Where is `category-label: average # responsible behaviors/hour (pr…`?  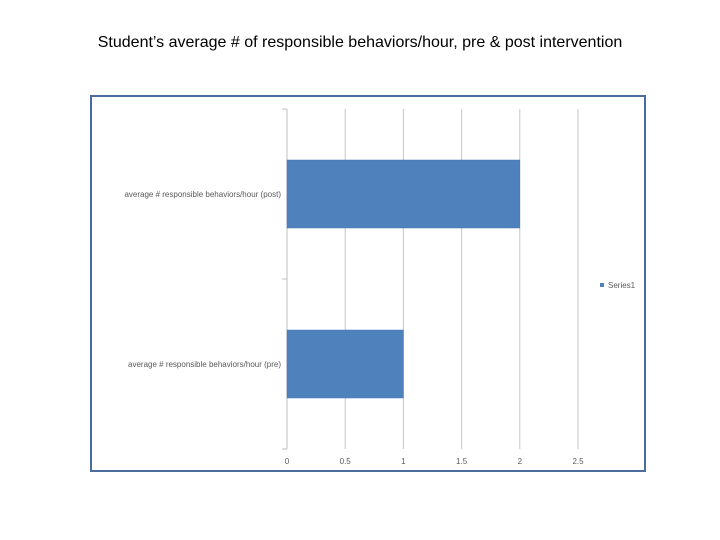 category-label: average # responsible behaviors/hour (pr… is located at coordinates (204, 364).